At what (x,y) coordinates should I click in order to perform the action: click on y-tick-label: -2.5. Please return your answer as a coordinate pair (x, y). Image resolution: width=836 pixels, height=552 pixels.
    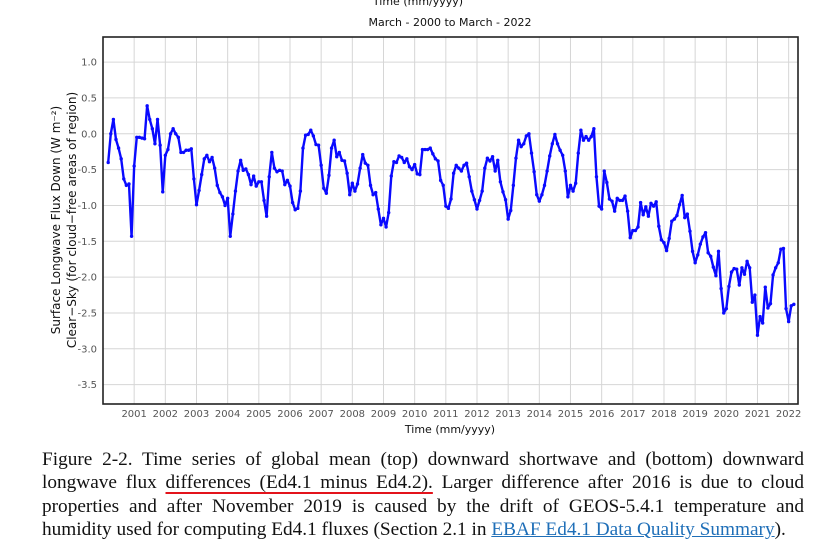
    Looking at the image, I should click on (87, 313).